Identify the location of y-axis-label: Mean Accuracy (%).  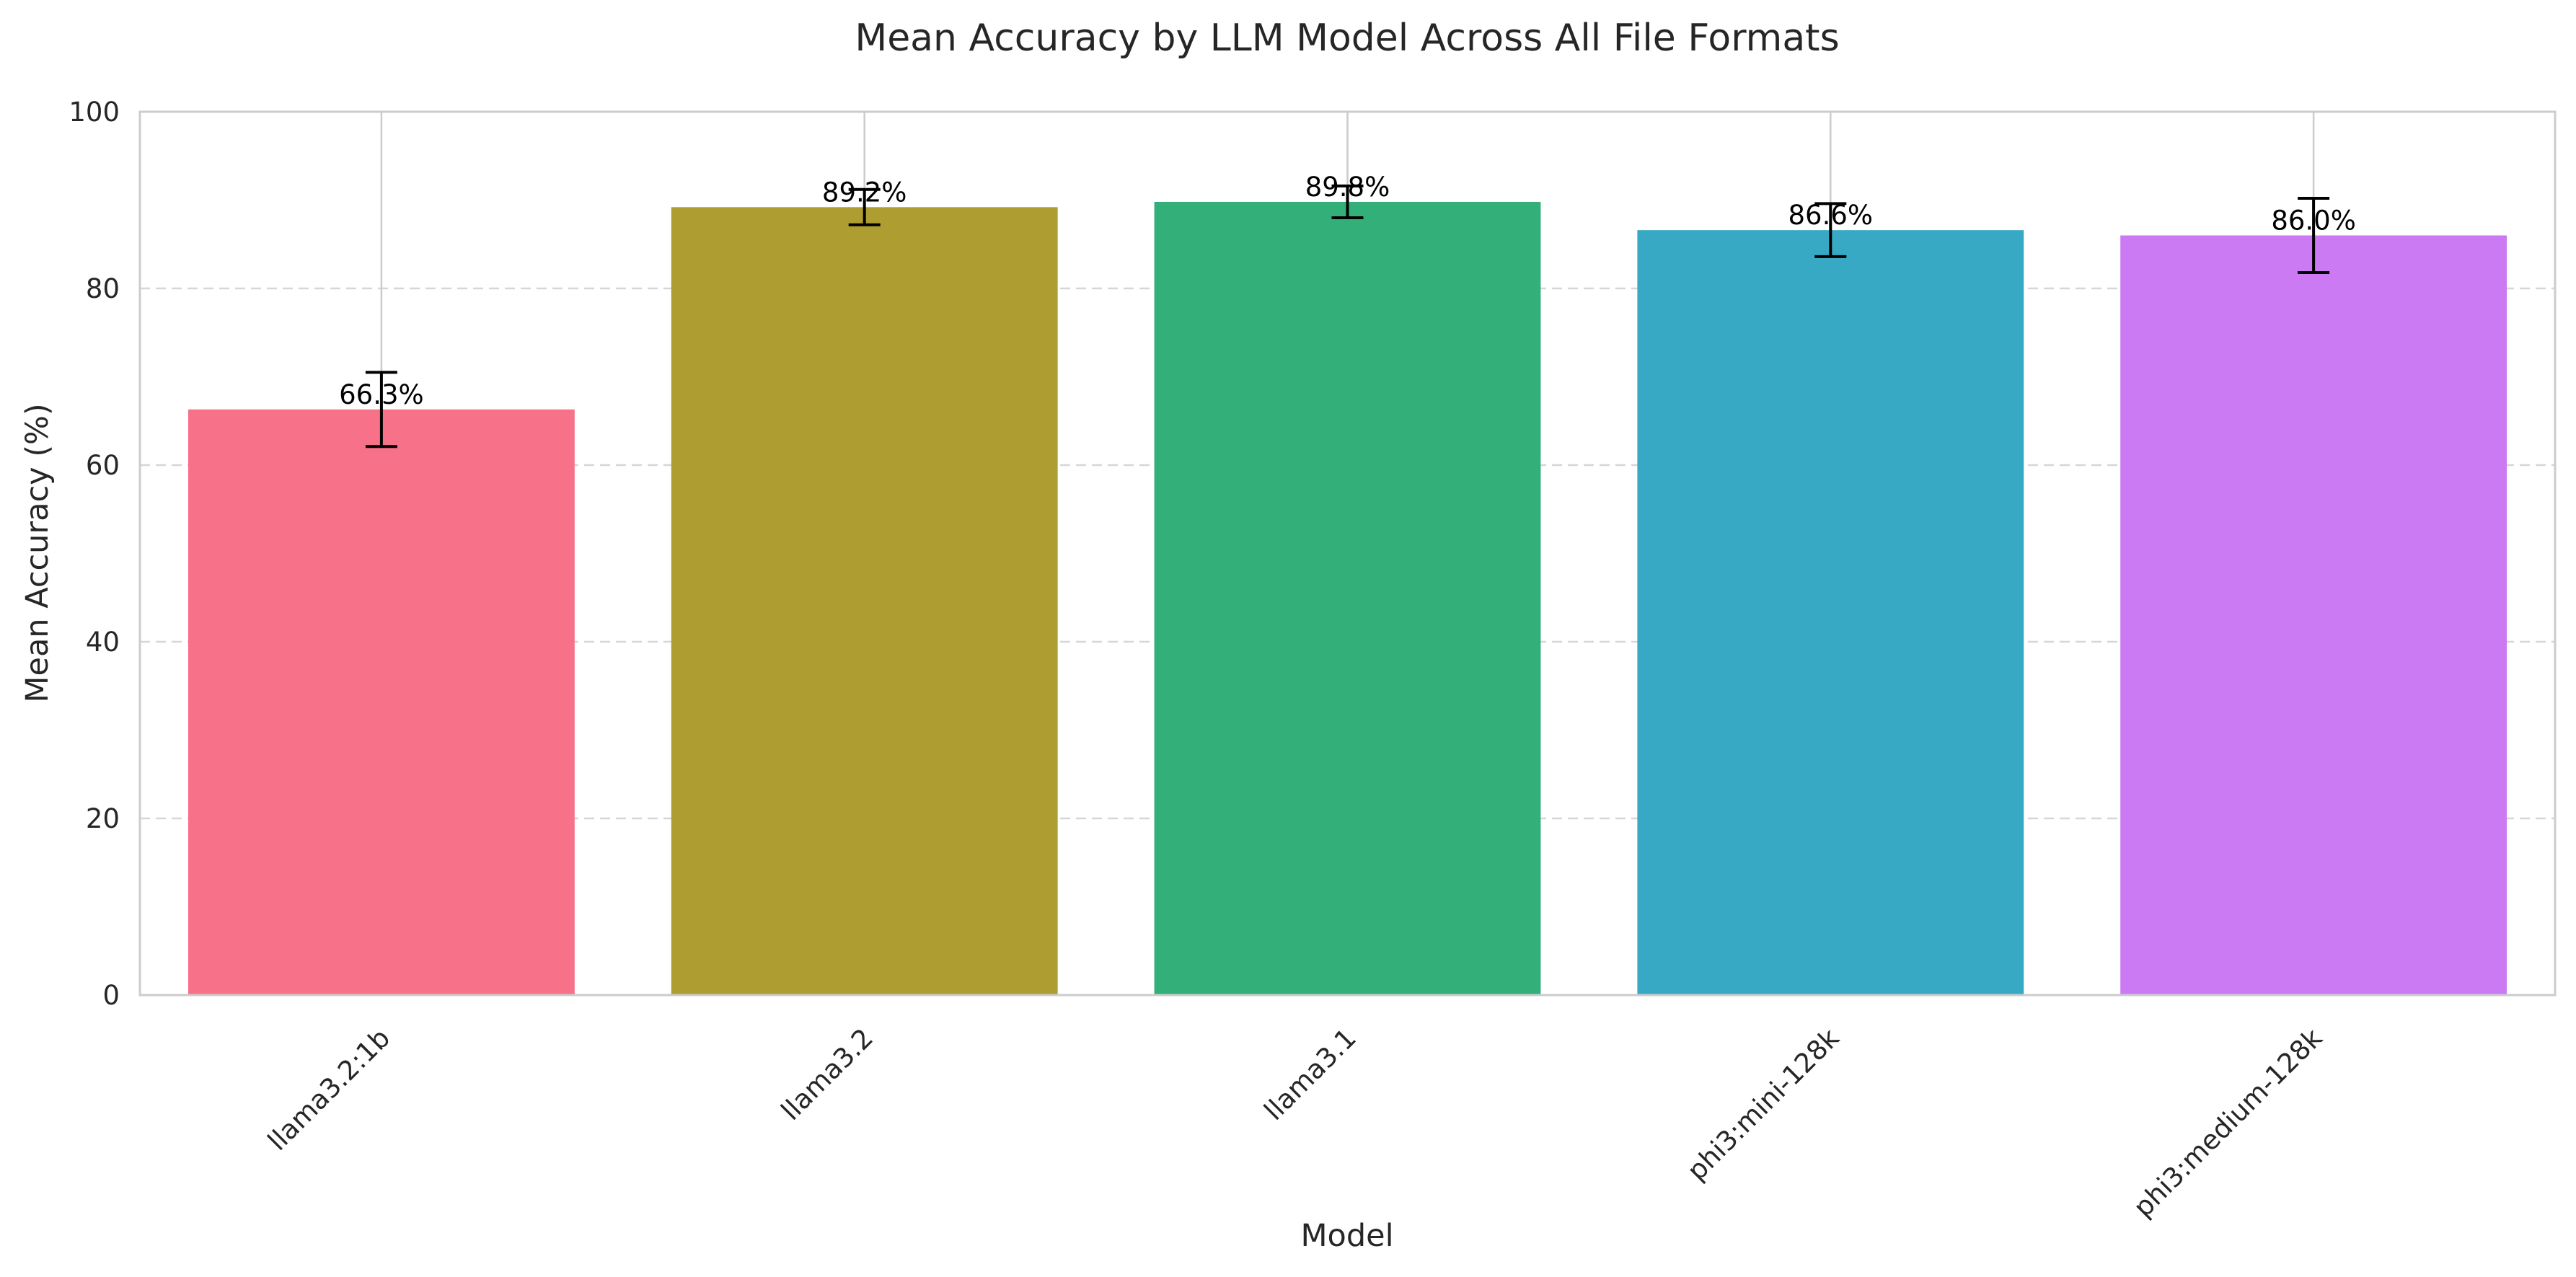
(37, 552).